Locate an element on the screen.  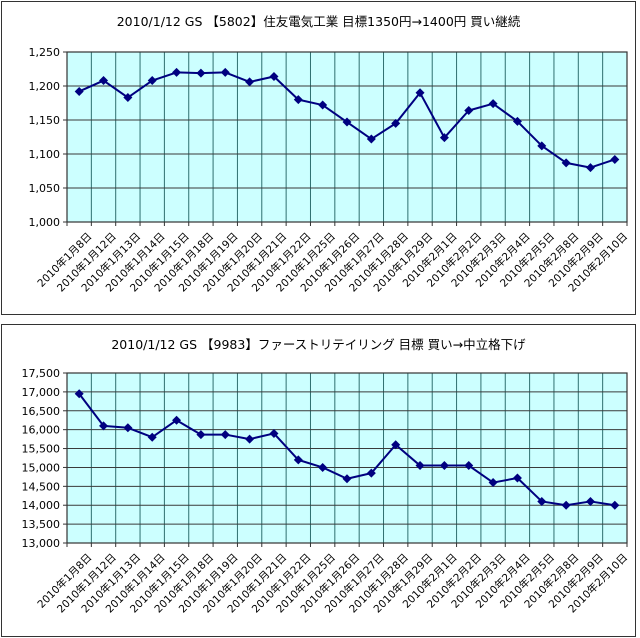
y-axis-label: 15,500 is located at coordinates (41, 449).